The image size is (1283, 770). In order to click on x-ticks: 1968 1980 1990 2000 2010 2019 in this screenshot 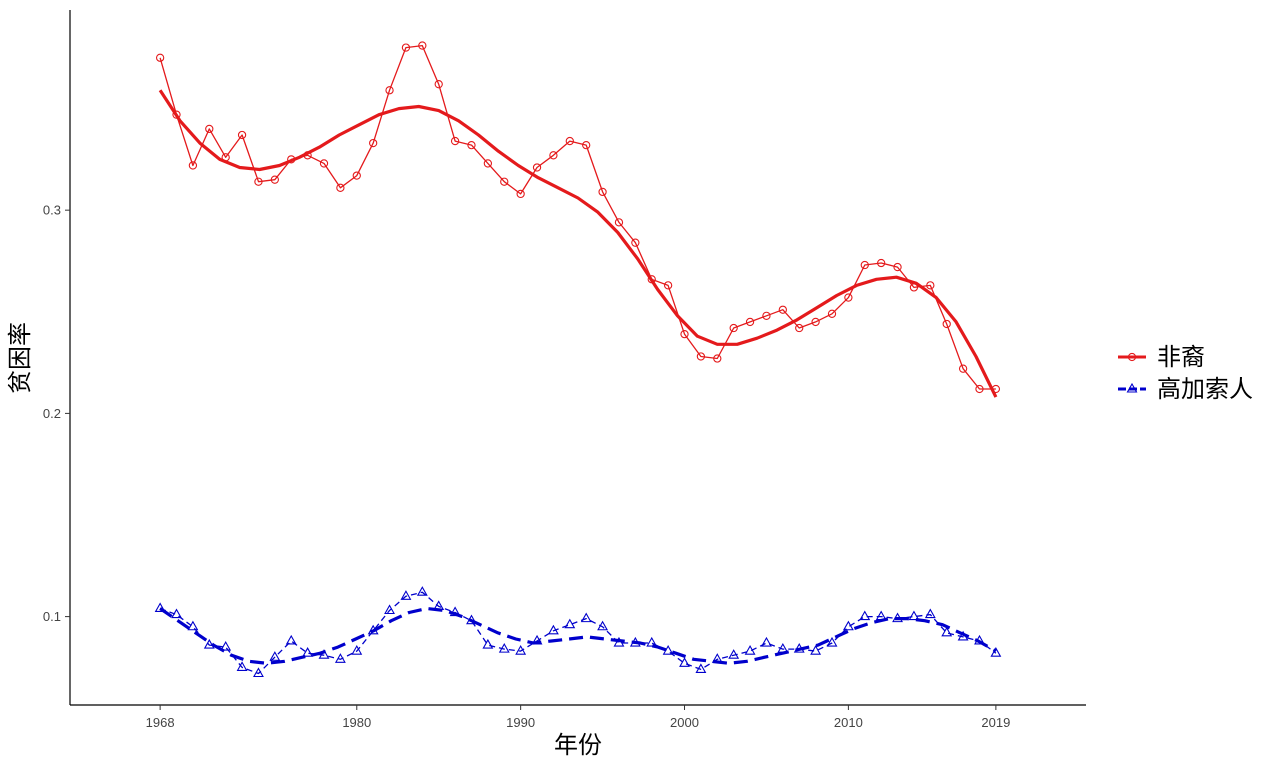, I will do `click(578, 717)`.